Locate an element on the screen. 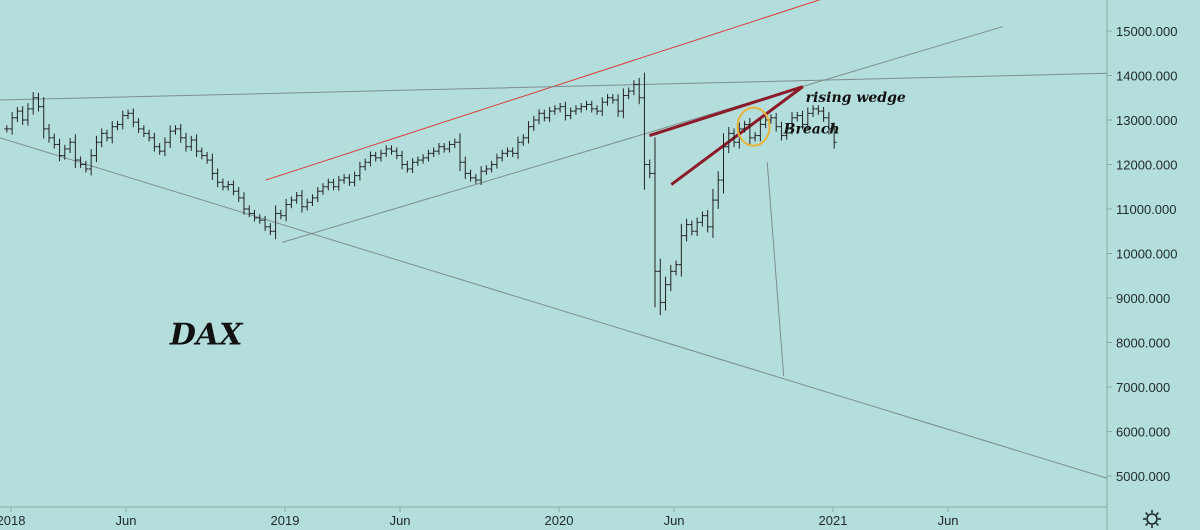 Image resolution: width=1200 pixels, height=530 pixels. time-tick-label: 2021 is located at coordinates (833, 520).